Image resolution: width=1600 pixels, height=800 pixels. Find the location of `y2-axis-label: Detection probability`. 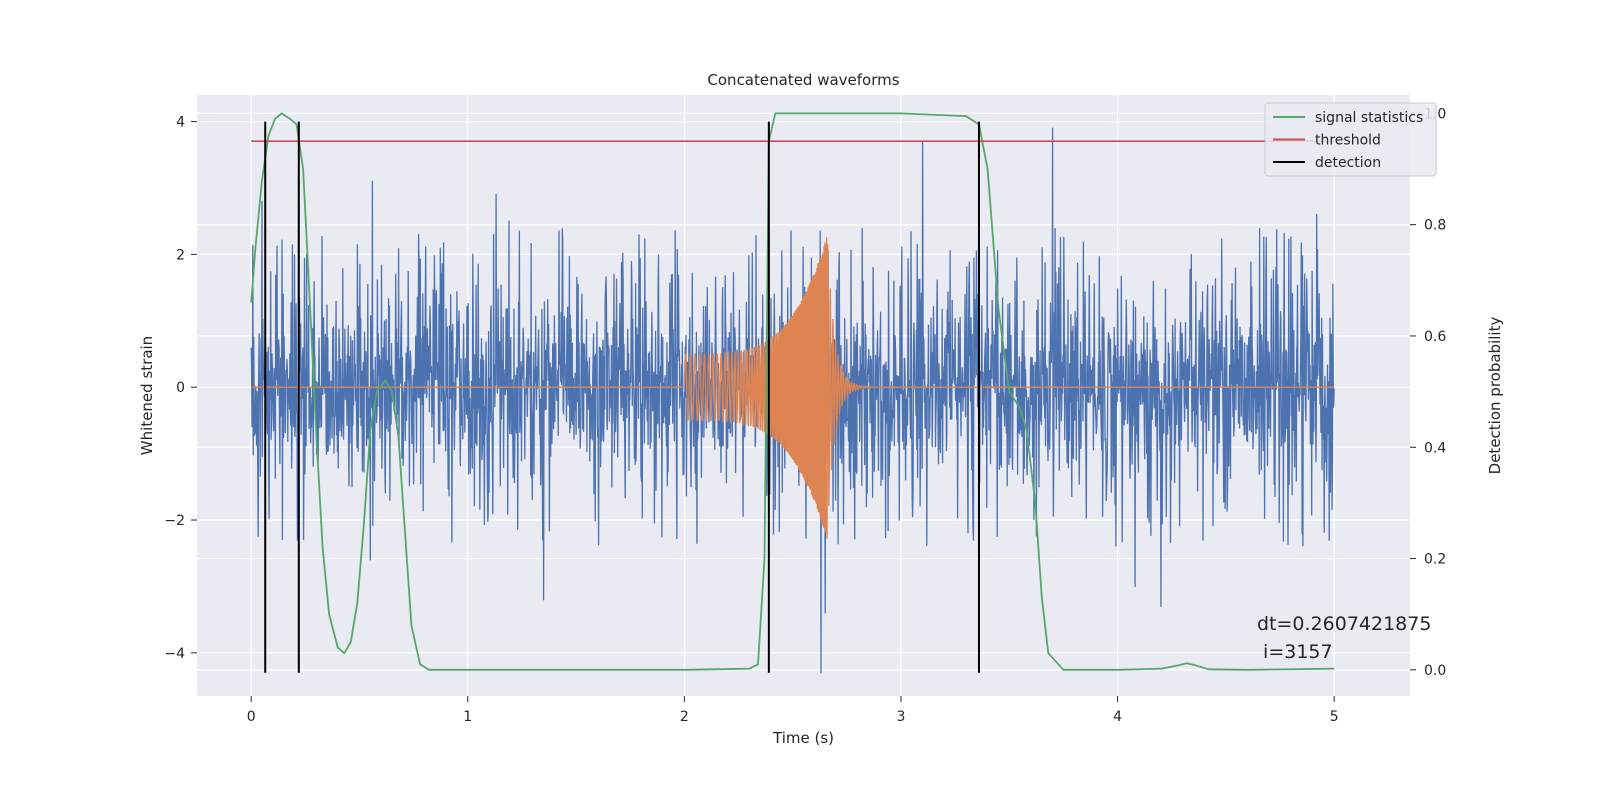

y2-axis-label: Detection probability is located at coordinates (1495, 396).